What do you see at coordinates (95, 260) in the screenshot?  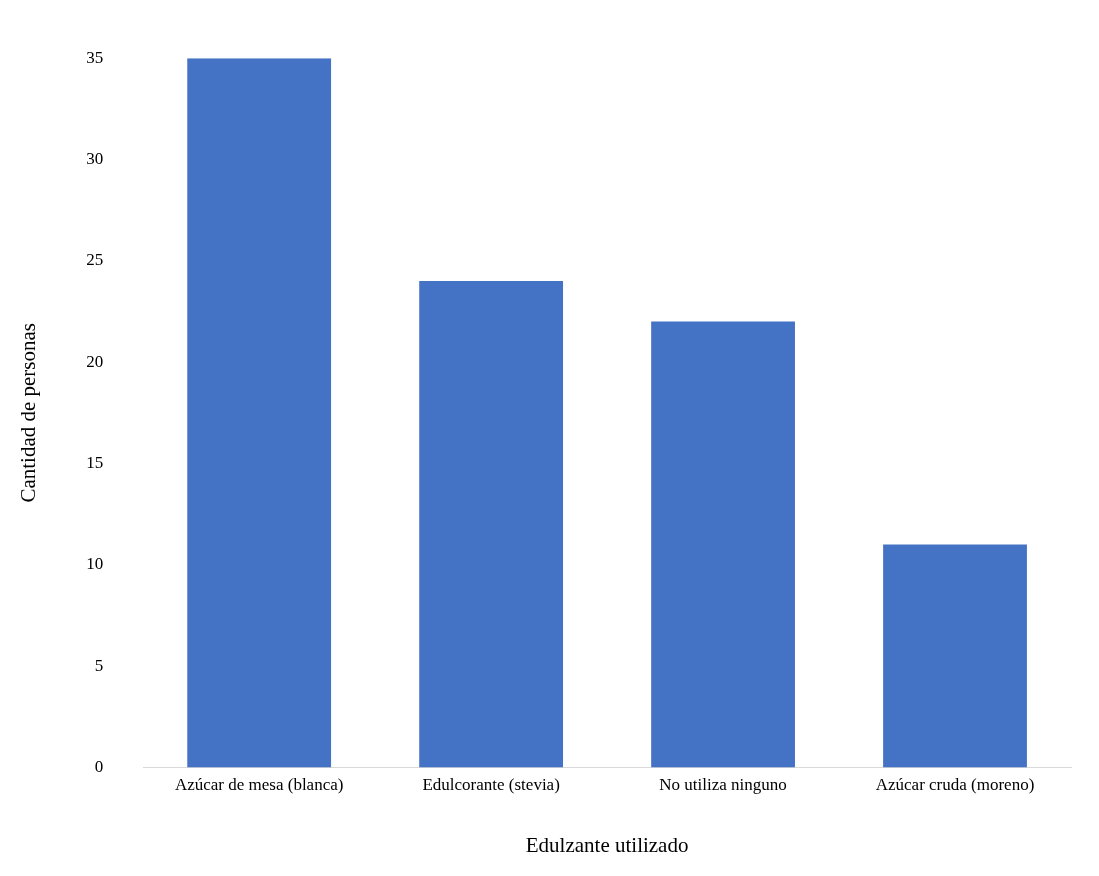 I see `y-tick-label: 25` at bounding box center [95, 260].